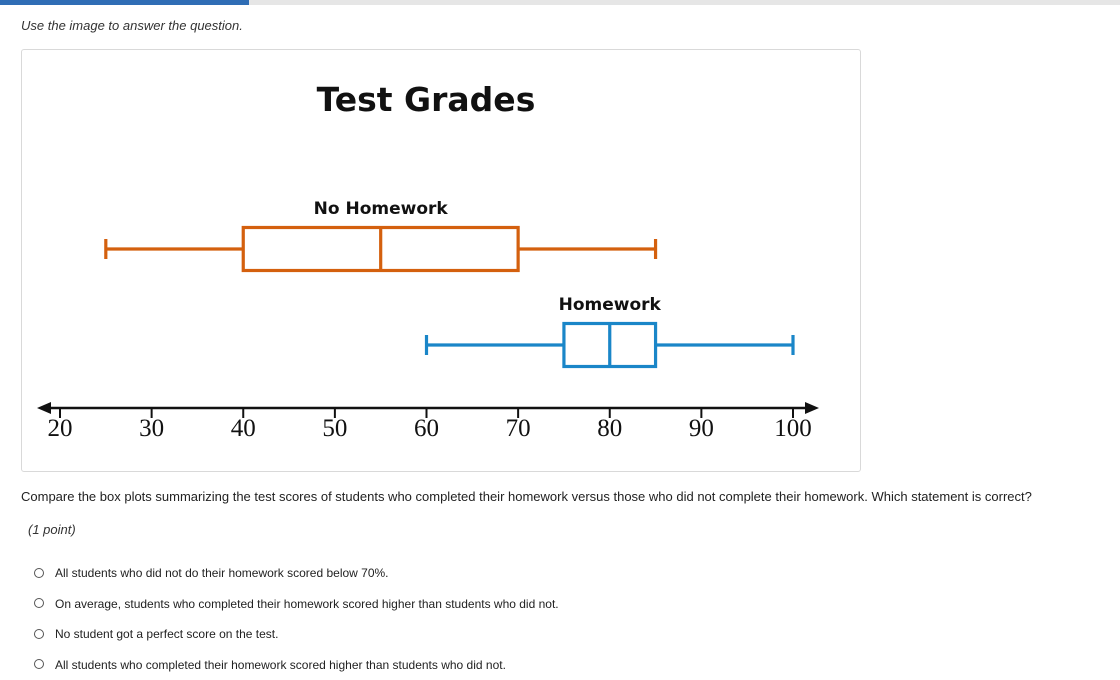  I want to click on progress-bar, so click(560, 2).